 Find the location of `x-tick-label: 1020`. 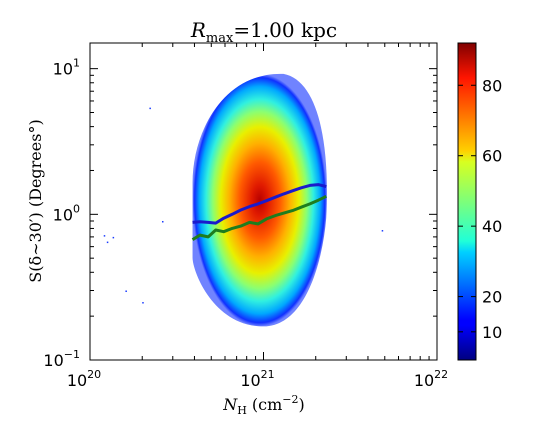

x-tick-label: 1020 is located at coordinates (84, 379).